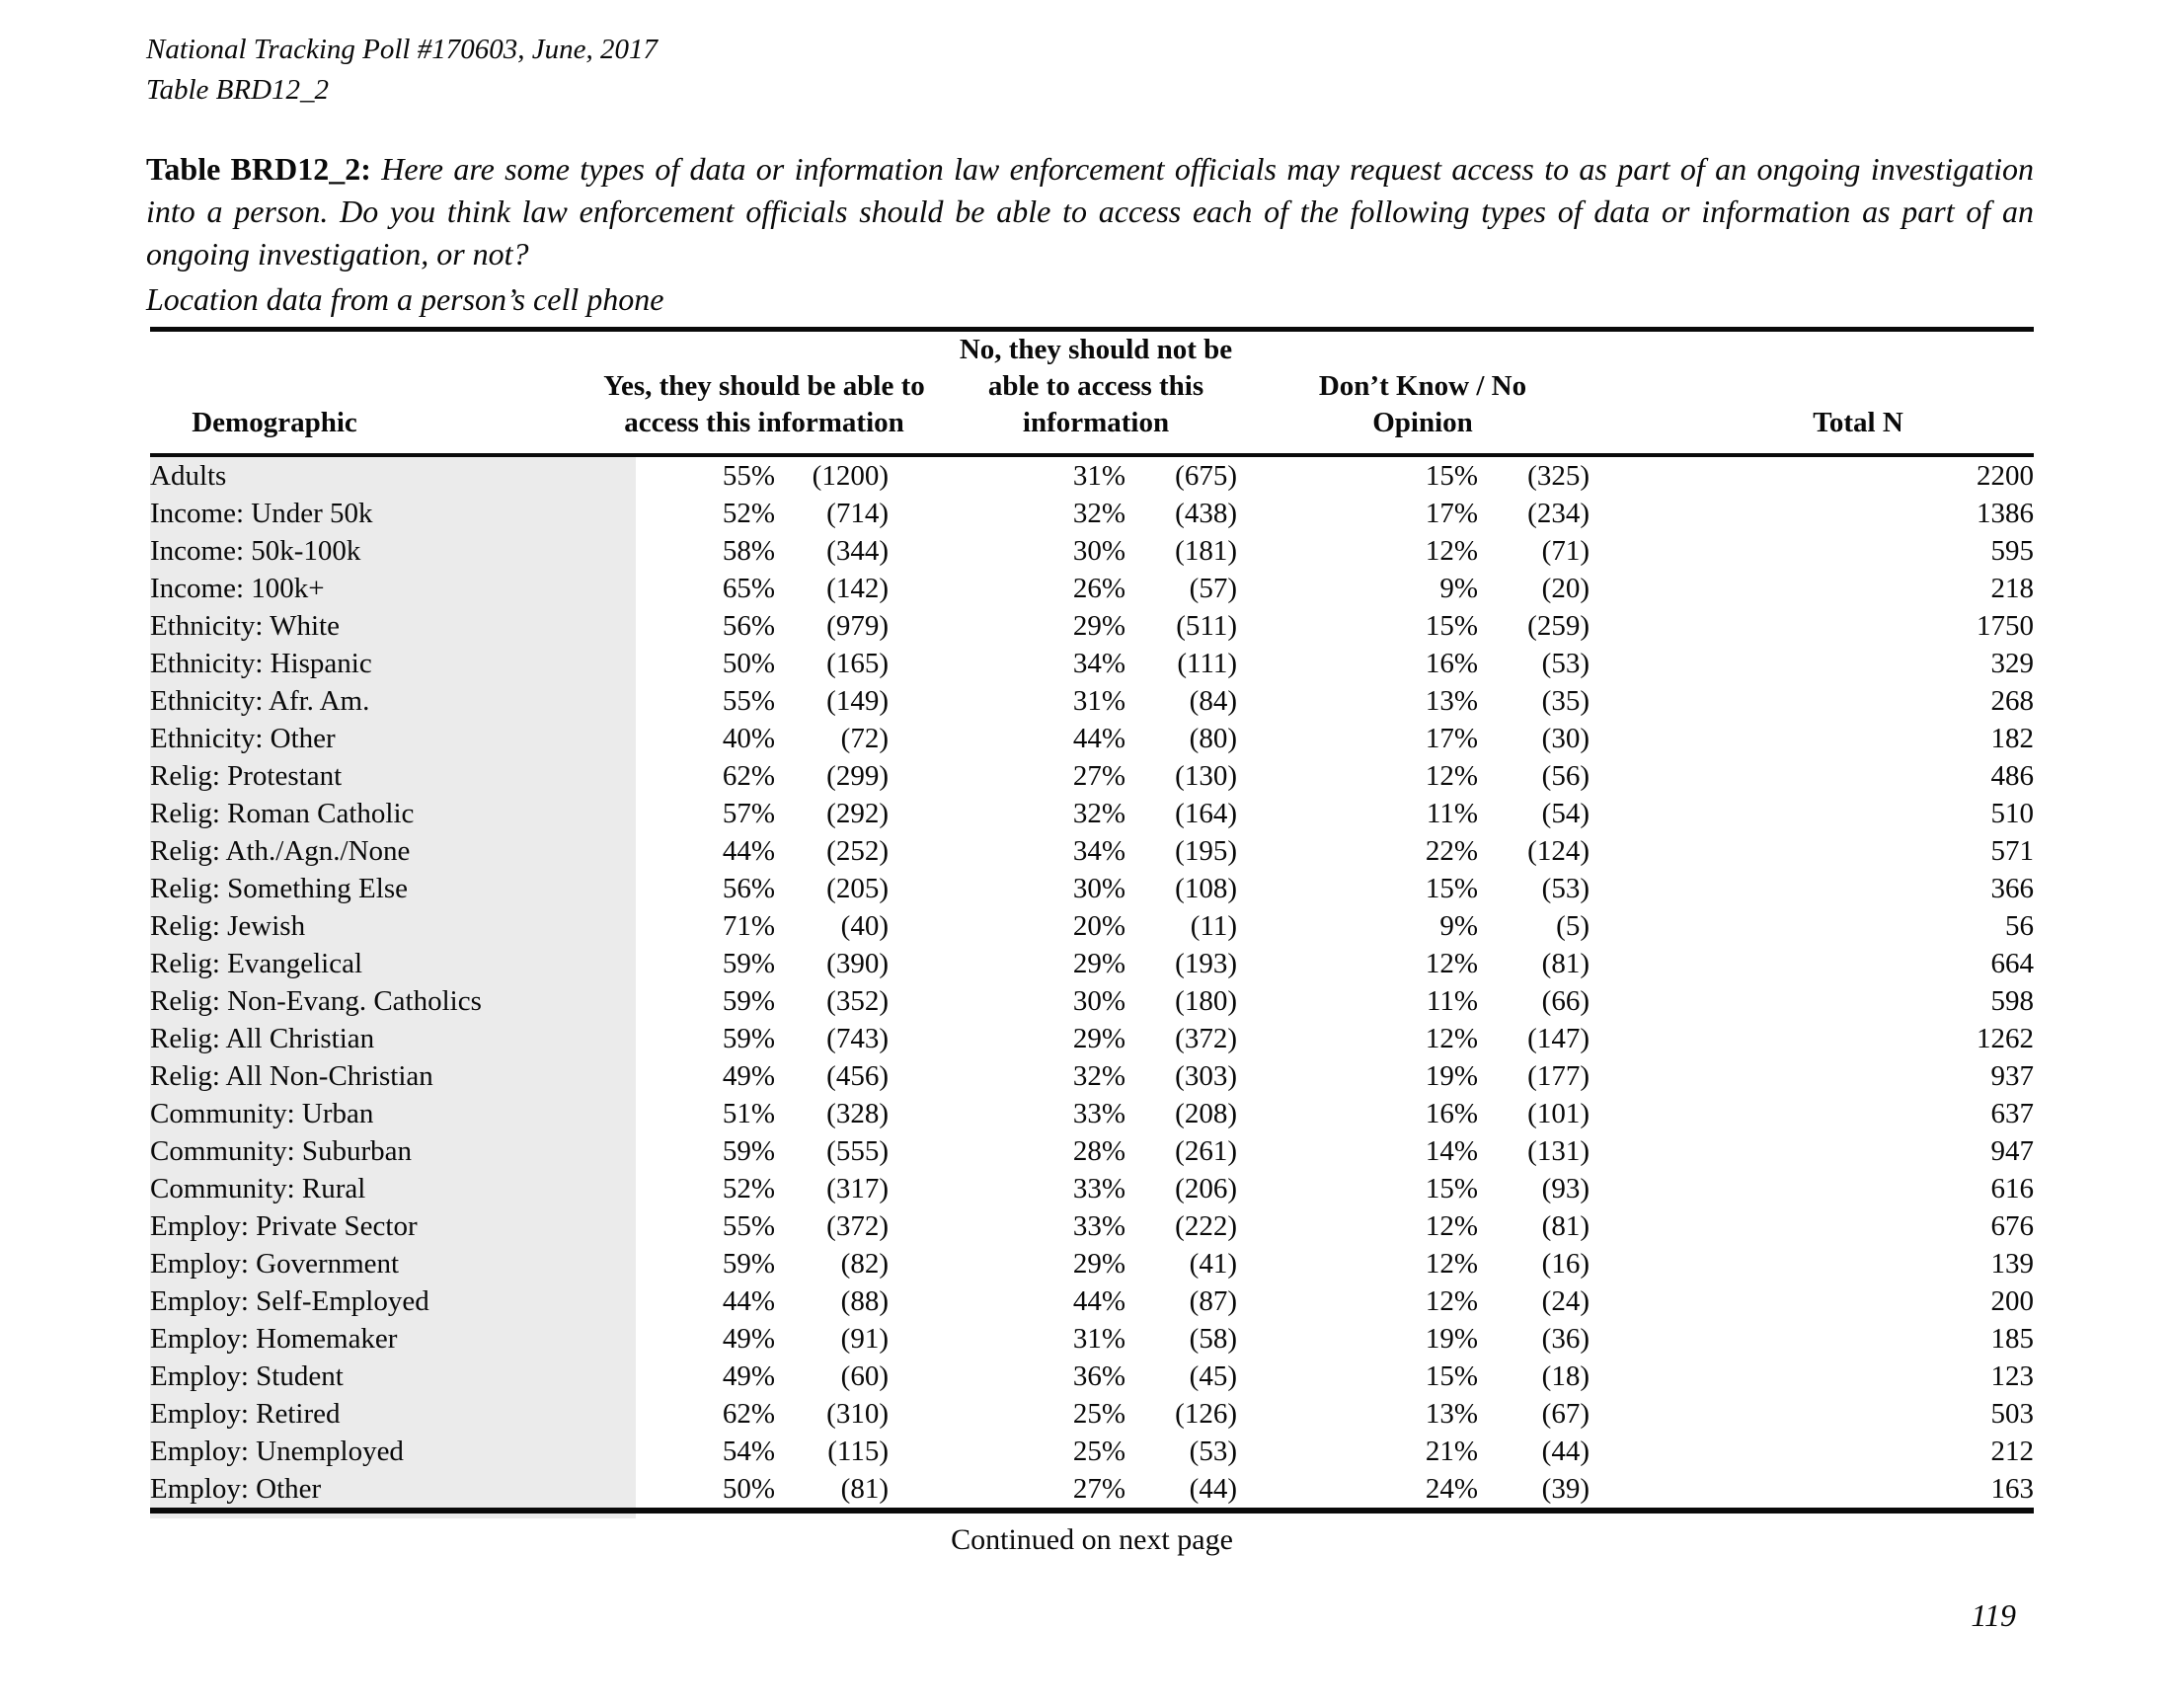 The width and height of the screenshot is (2172, 1708). I want to click on yes-percent-cell: 40%, so click(749, 738).